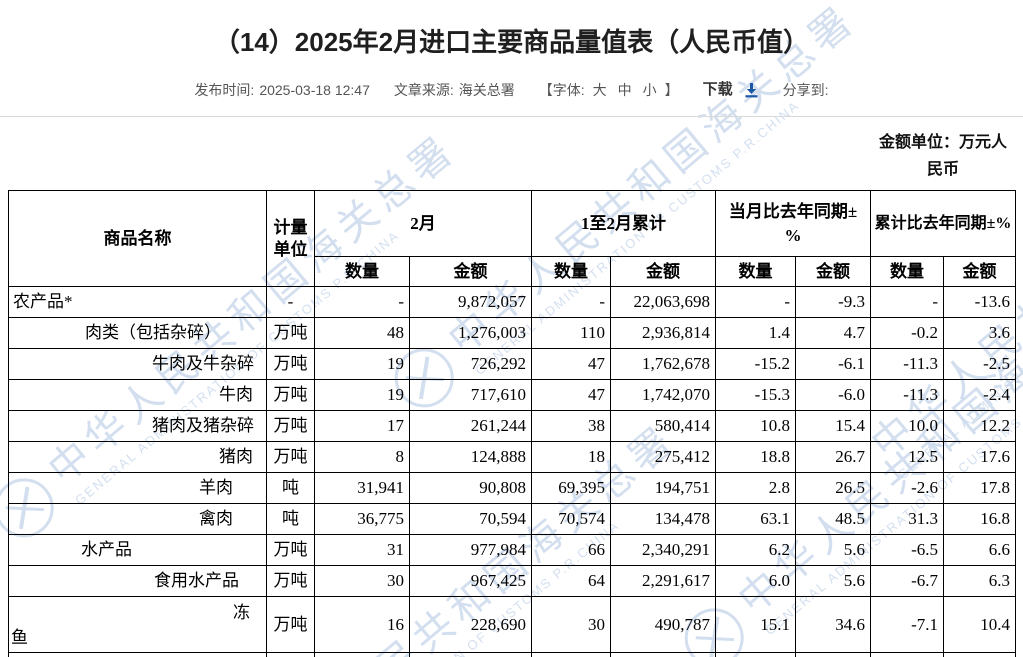 Image resolution: width=1023 pixels, height=657 pixels. What do you see at coordinates (663, 457) in the screenshot?
I see `value-cell: 275,412` at bounding box center [663, 457].